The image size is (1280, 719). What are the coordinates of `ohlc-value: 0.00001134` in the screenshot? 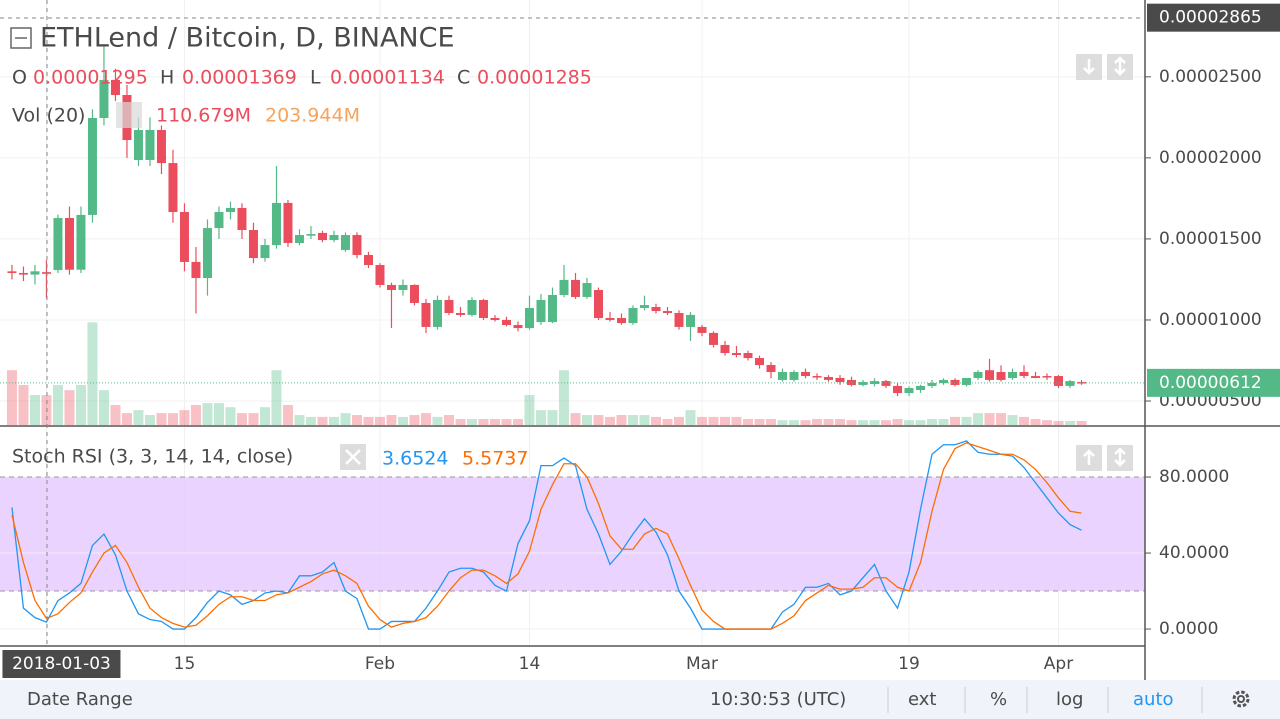 It's located at (387, 78).